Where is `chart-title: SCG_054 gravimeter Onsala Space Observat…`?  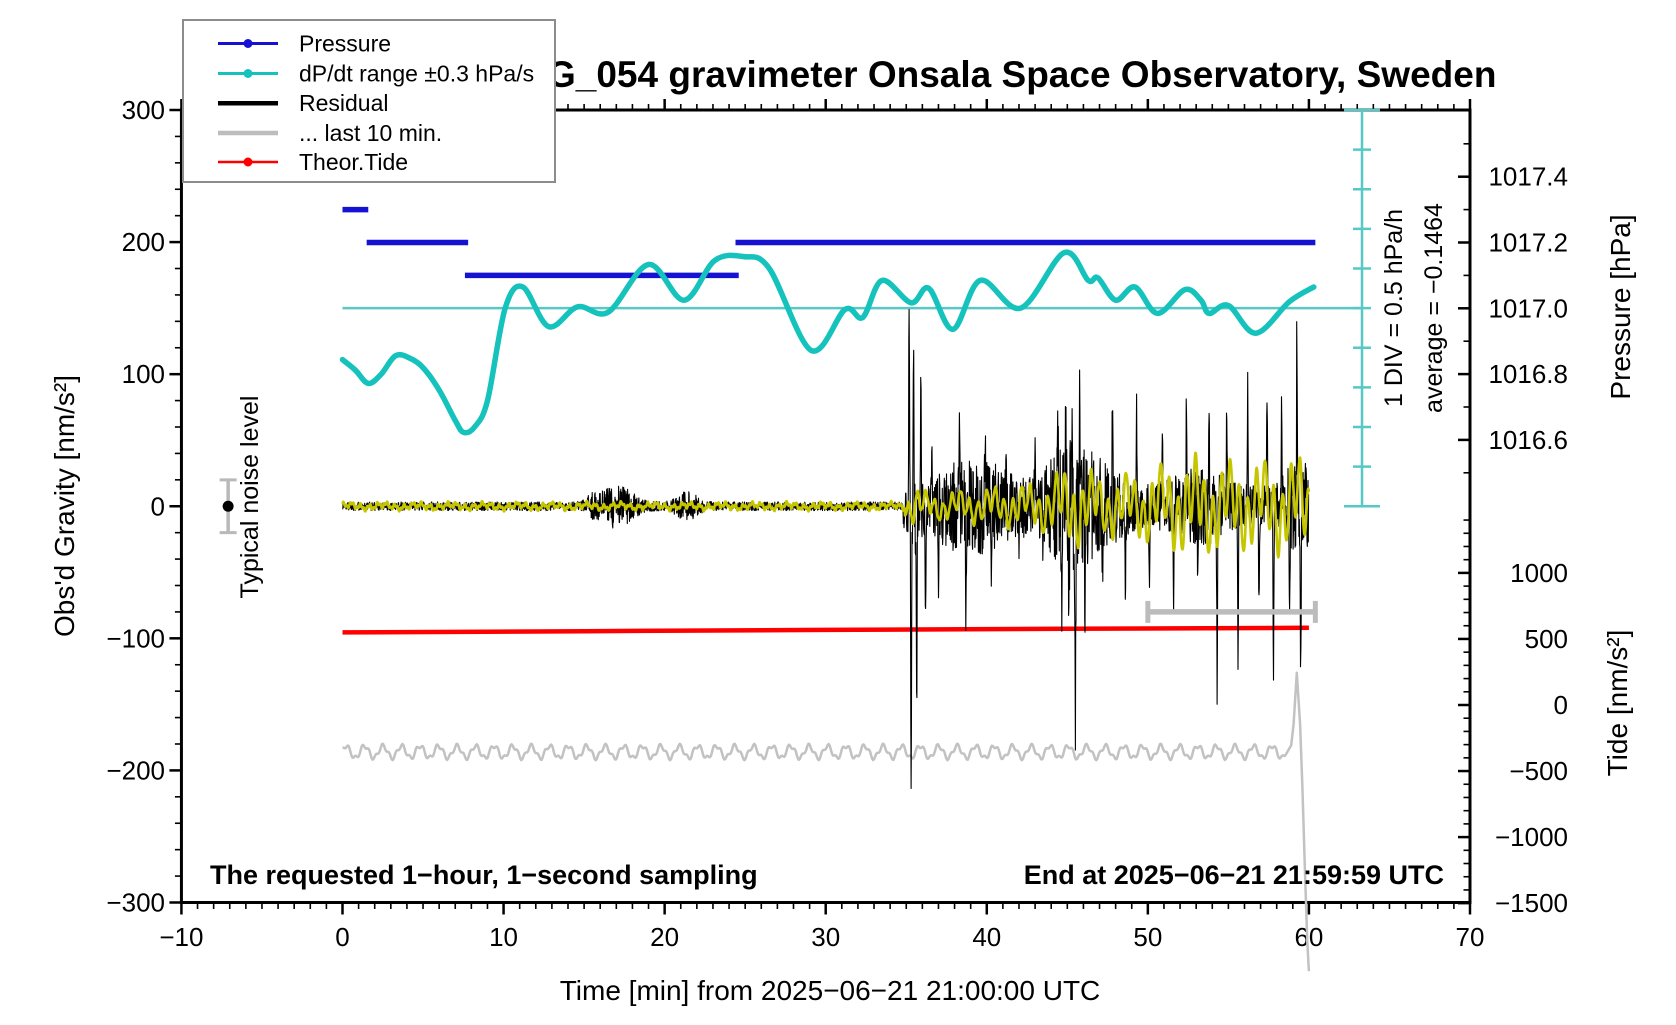
chart-title: SCG_054 gravimeter Onsala Space Observat… is located at coordinates (996, 74).